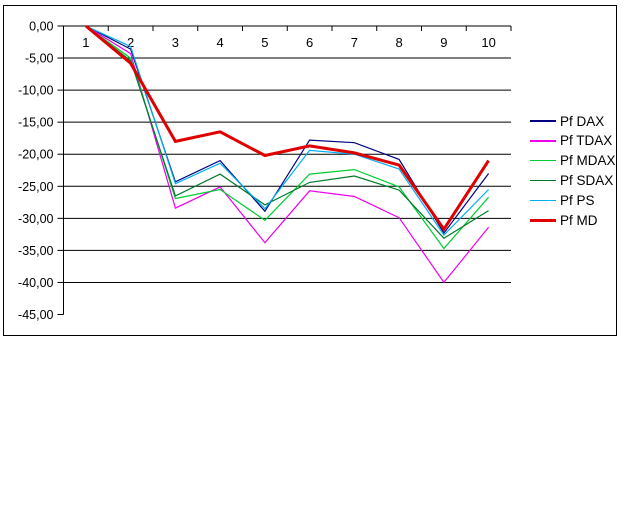 Image resolution: width=640 pixels, height=512 pixels. What do you see at coordinates (587, 181) in the screenshot?
I see `legend-label: Pf SDAX` at bounding box center [587, 181].